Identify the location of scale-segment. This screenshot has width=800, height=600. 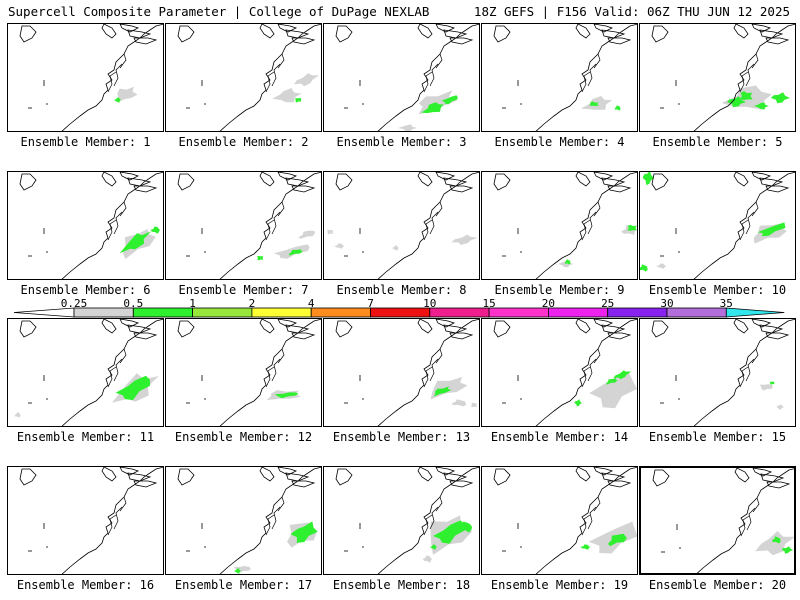
(696, 312).